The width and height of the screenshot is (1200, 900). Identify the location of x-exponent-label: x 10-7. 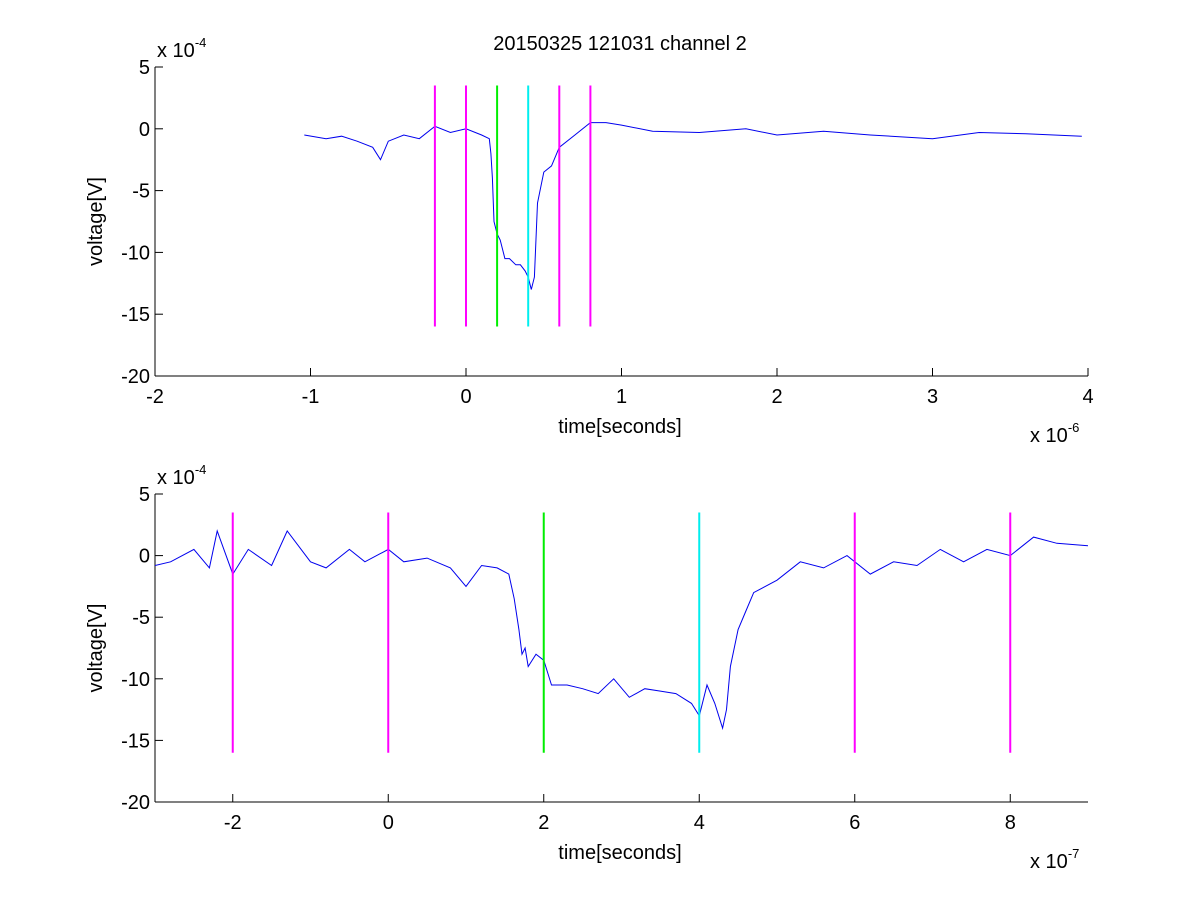
(1054, 859).